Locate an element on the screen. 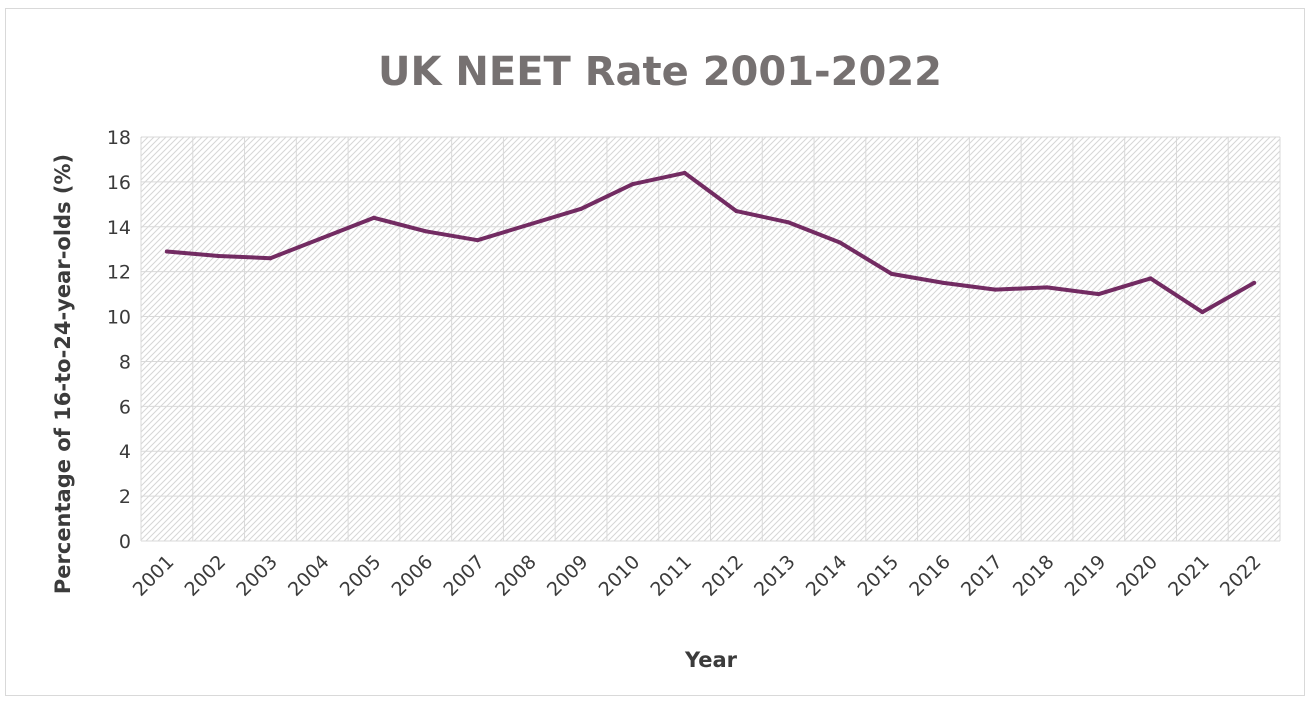  x-tick-label: 2016 is located at coordinates (930, 576).